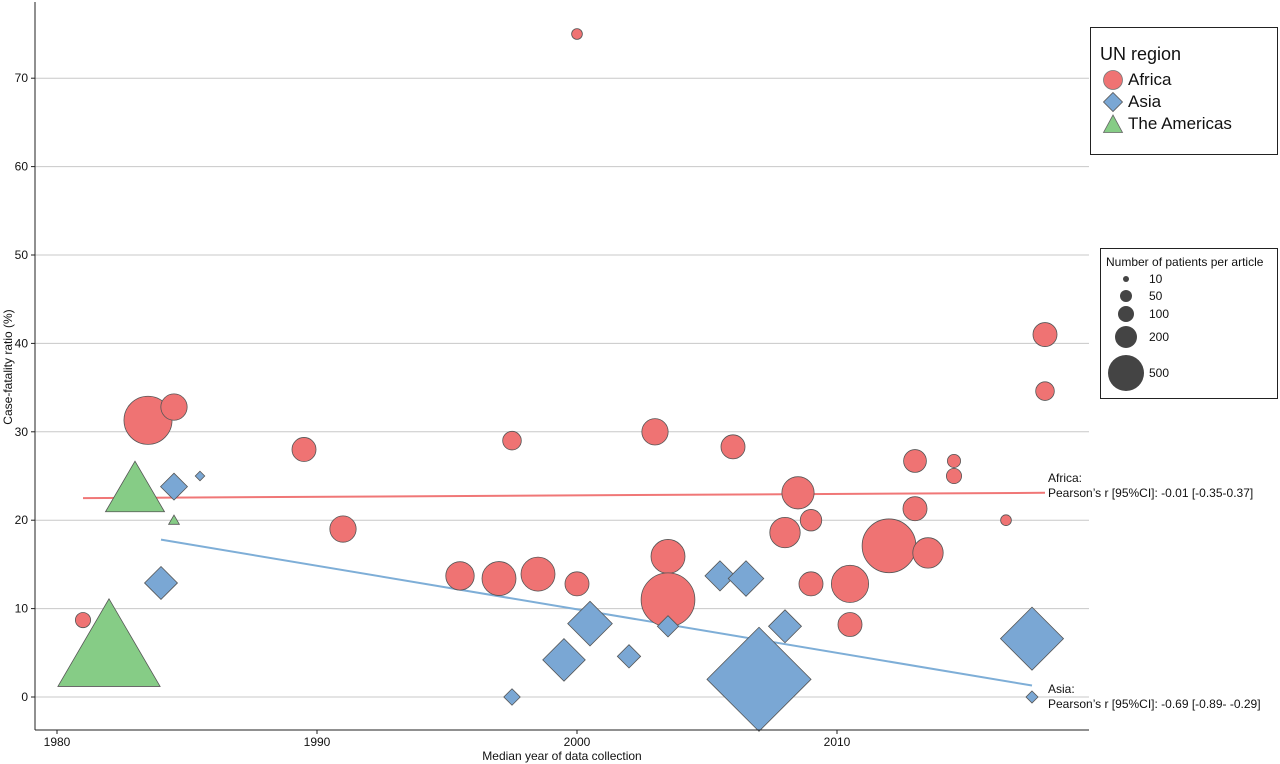  Describe the element at coordinates (1189, 337) in the screenshot. I see `size-legend-item-200: 200` at that location.